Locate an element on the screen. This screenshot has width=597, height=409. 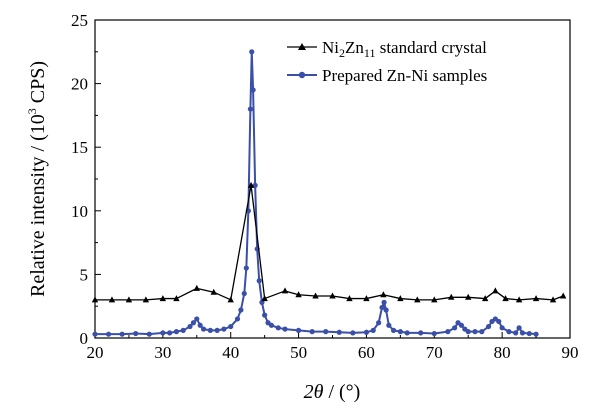
y-tick-label: 15 is located at coordinates (79, 147).